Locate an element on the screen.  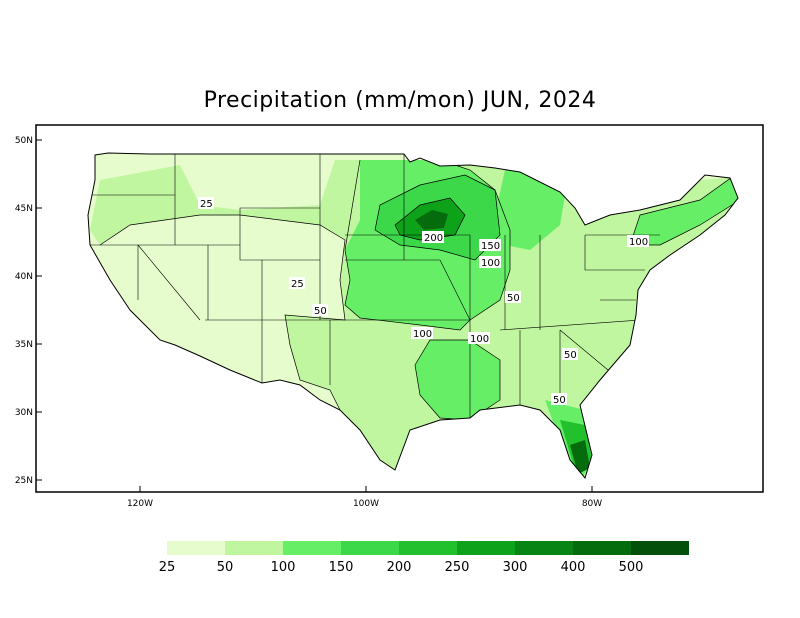
latitude-axis: 50N 45N 40N 35N 30N 25N is located at coordinates (28, 311).